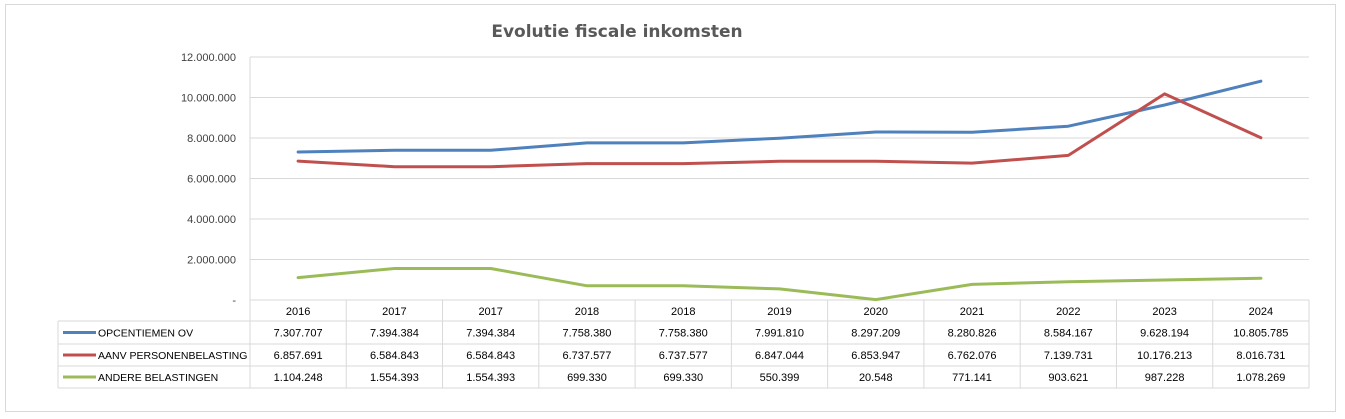 This screenshot has height=419, width=1345. I want to click on data-table-cell: 550.399, so click(780, 378).